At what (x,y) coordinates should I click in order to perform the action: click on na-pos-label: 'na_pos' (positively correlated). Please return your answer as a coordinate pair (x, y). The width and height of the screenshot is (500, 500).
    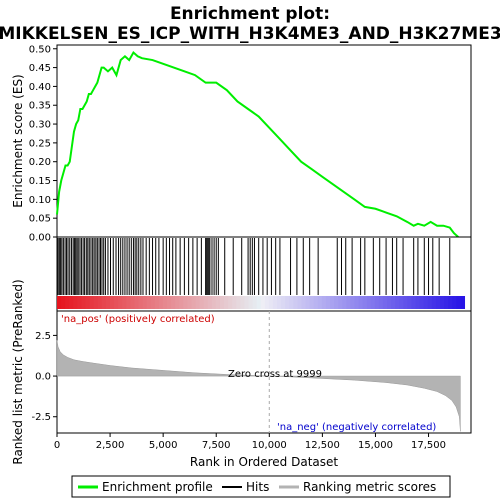
    Looking at the image, I should click on (138, 319).